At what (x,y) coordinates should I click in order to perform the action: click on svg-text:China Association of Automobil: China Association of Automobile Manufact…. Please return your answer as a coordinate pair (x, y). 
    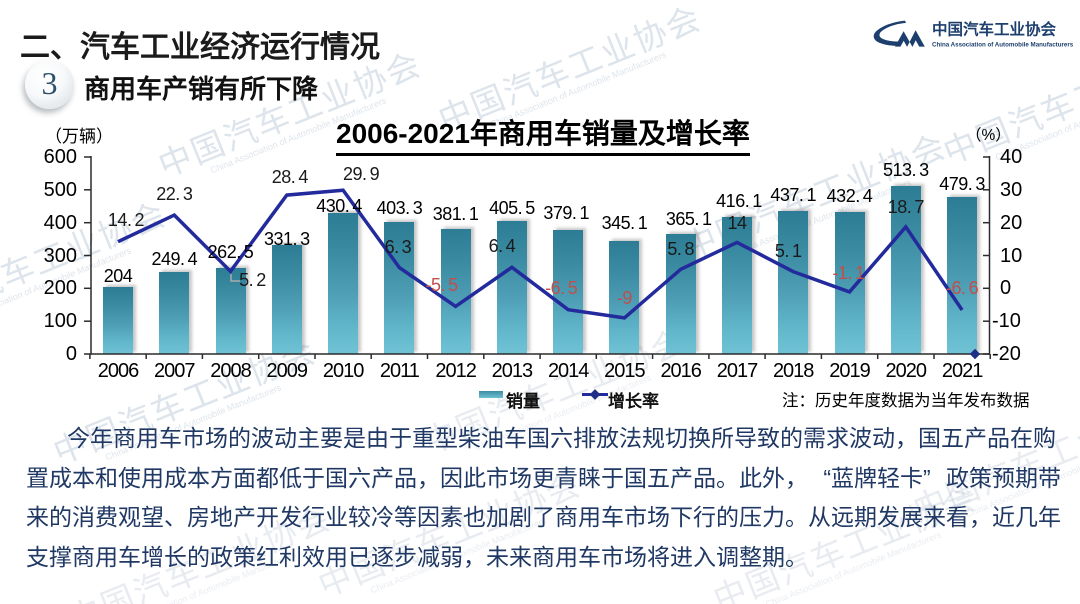
    Looking at the image, I should click on (1003, 45).